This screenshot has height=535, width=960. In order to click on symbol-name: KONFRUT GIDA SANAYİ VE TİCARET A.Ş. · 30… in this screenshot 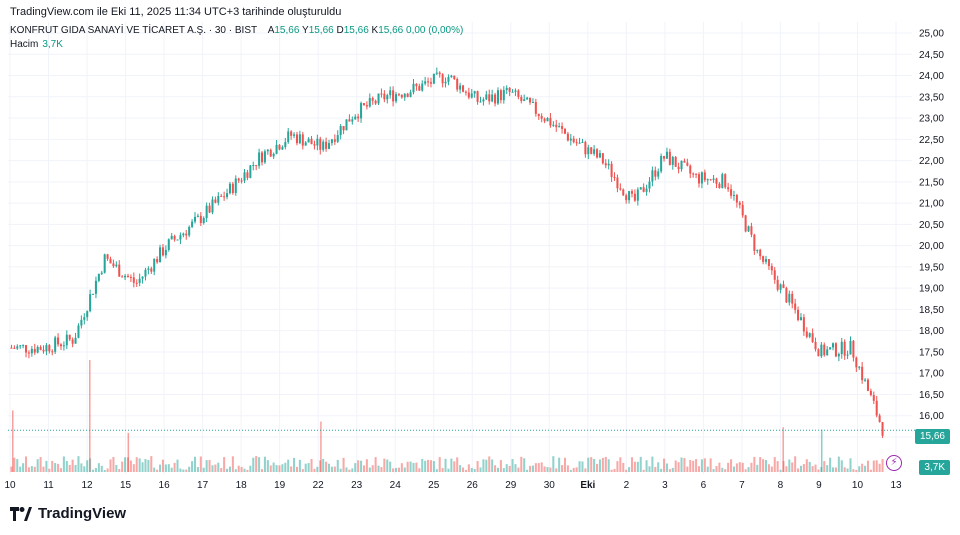, I will do `click(133, 30)`.